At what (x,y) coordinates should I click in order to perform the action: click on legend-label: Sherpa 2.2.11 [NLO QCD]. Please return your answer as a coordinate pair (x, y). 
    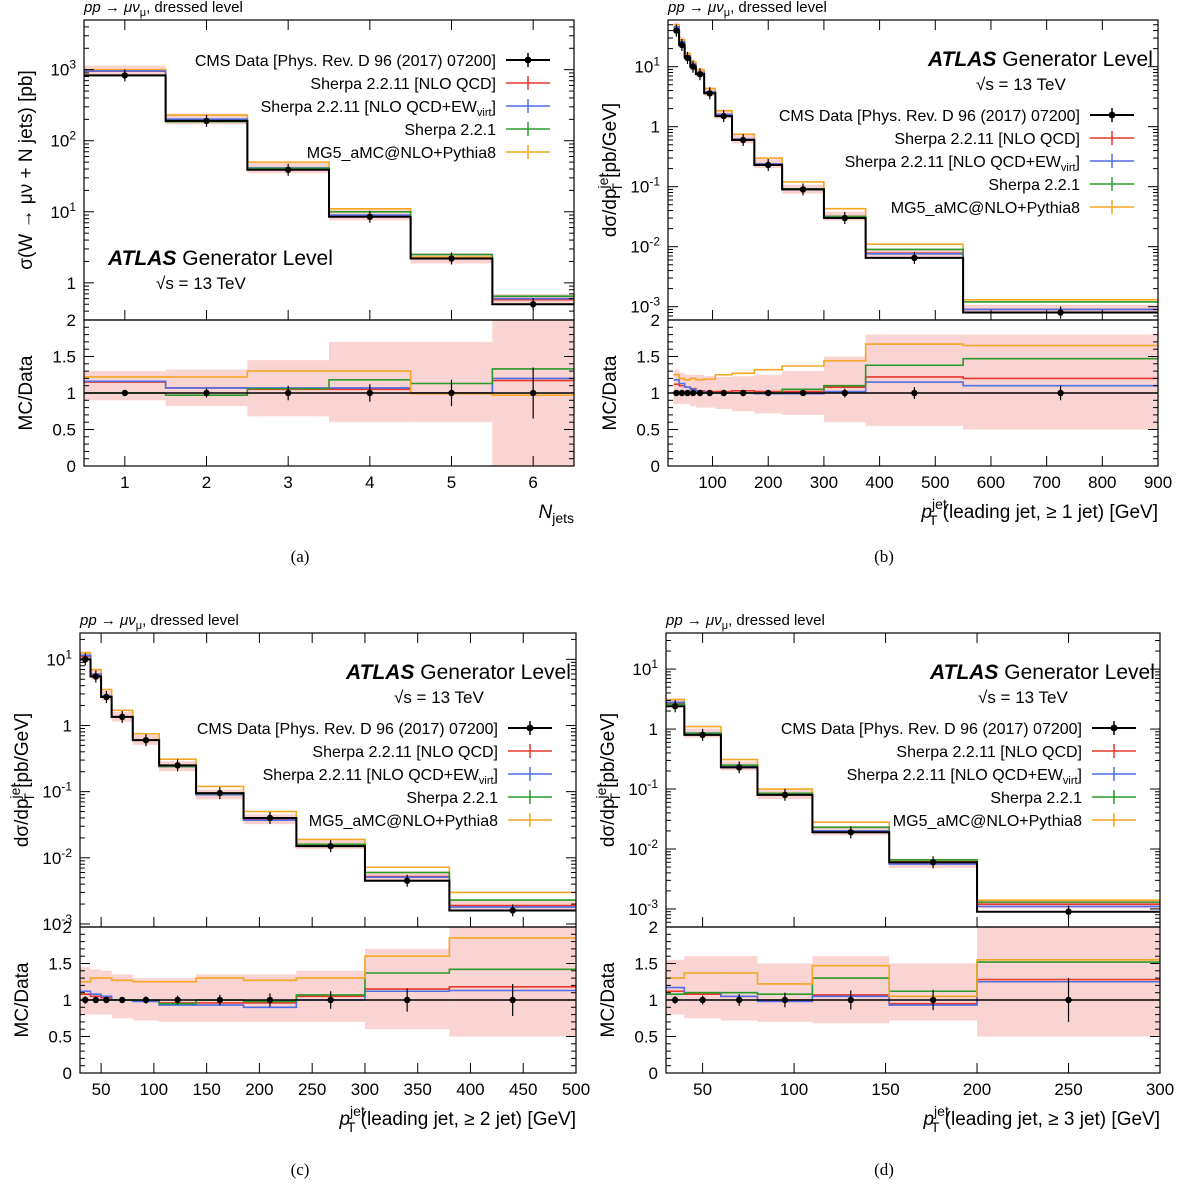
    Looking at the image, I should click on (405, 752).